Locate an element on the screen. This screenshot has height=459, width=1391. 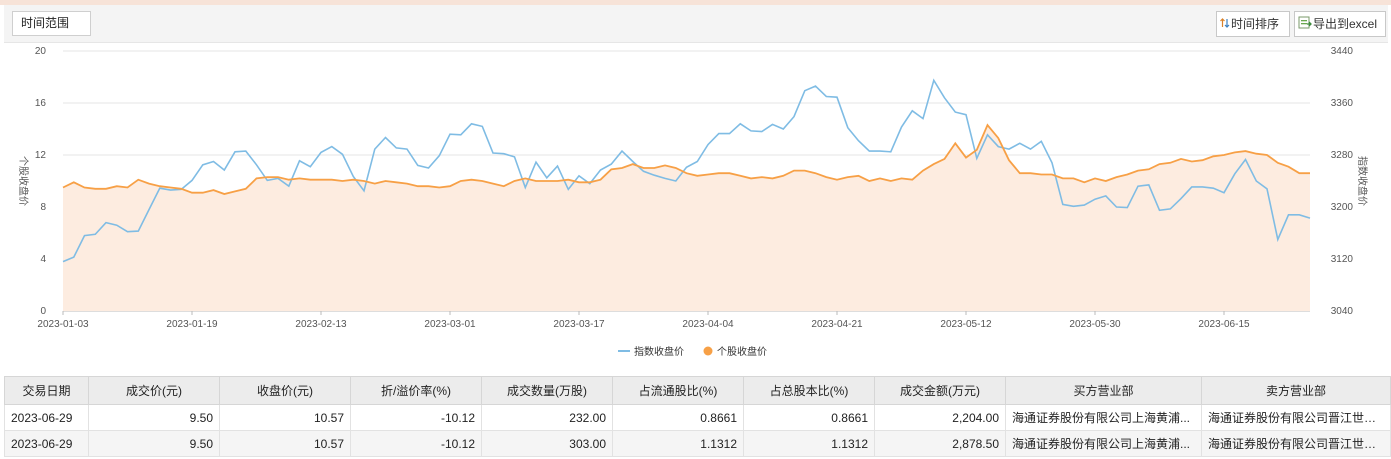
export-excel-button: 导出到excel is located at coordinates (1340, 24).